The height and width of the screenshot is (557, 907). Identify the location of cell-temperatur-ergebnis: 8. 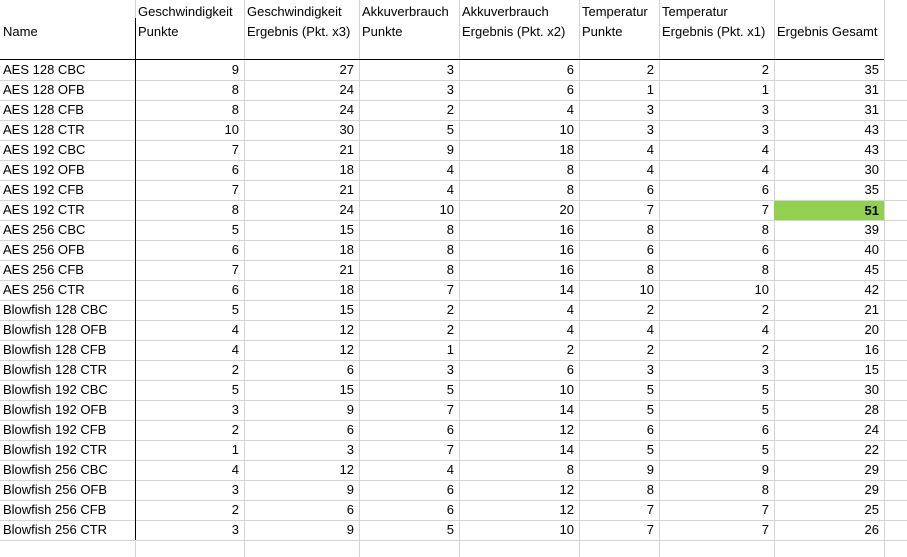
(765, 269).